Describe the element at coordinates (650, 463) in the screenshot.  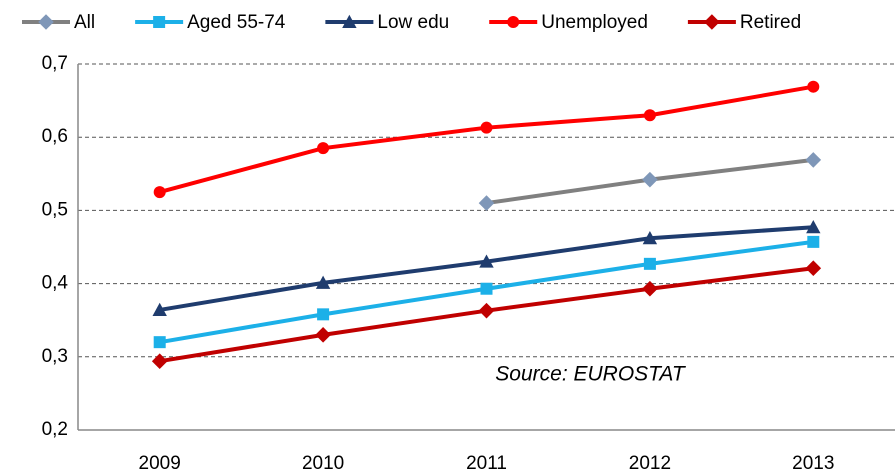
I see `x-tick-label: 2012` at that location.